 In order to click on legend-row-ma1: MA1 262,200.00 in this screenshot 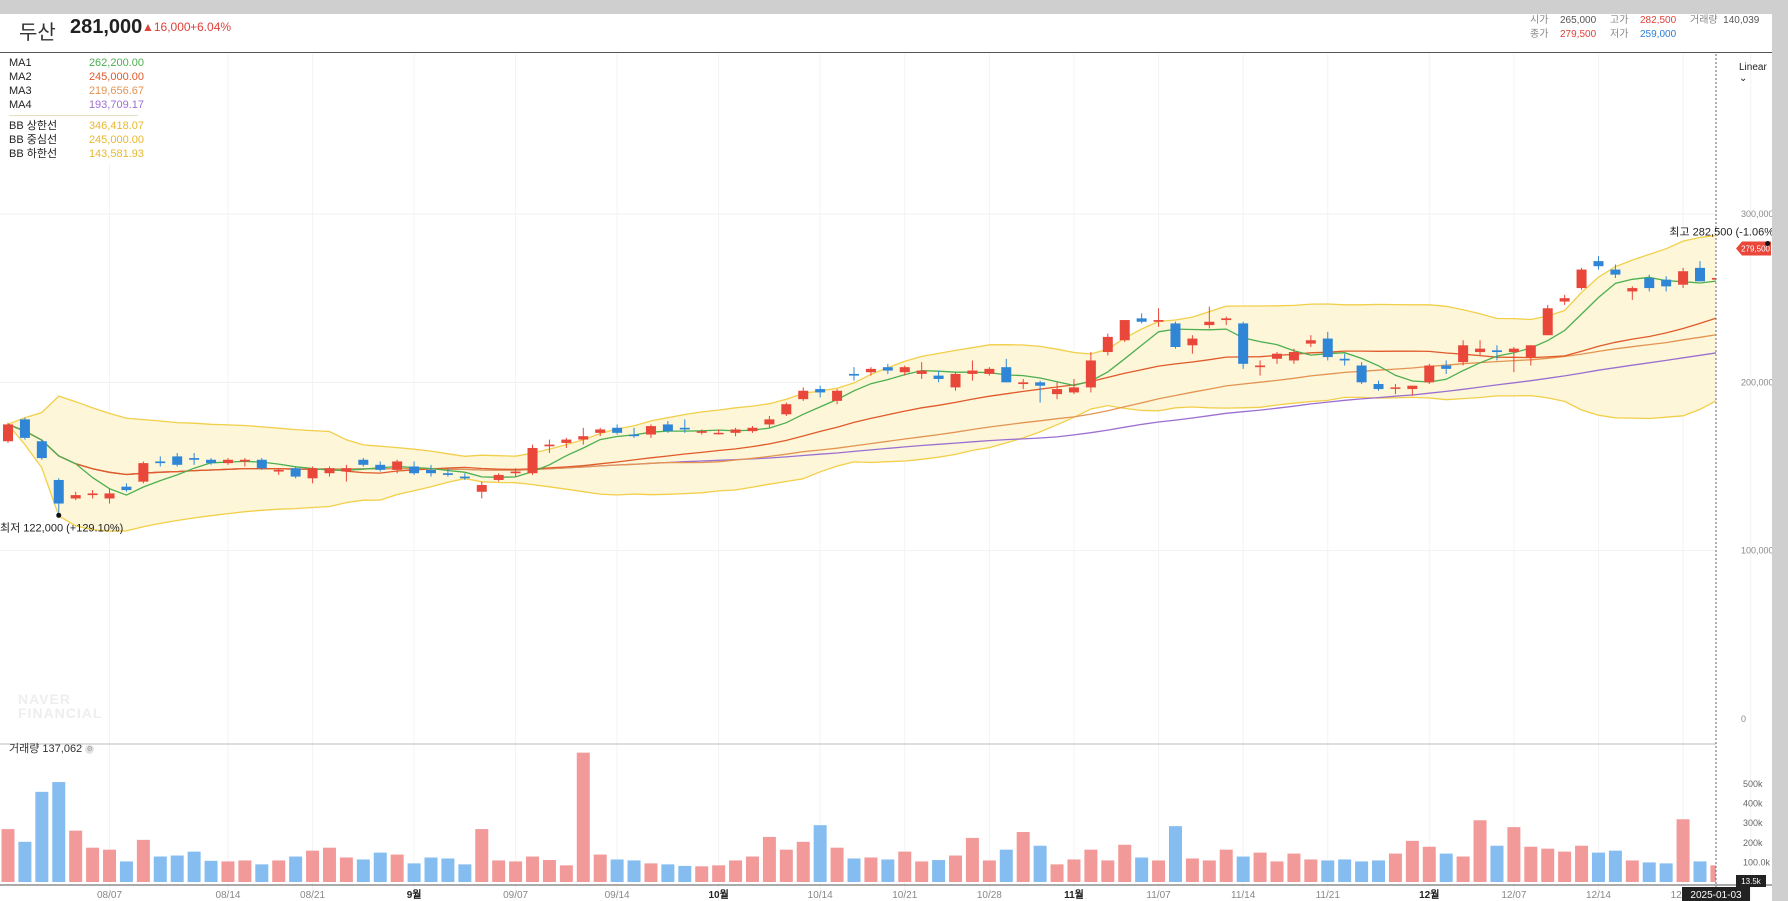, I will do `click(77, 63)`.